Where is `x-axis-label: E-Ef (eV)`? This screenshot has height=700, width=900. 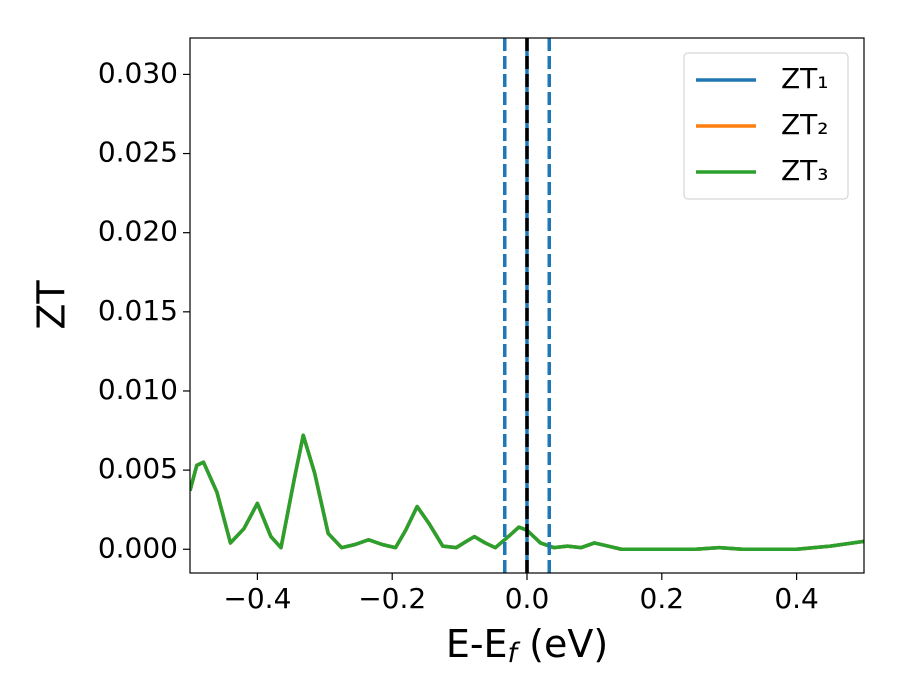
x-axis-label: E-Ef (eV) is located at coordinates (527, 645).